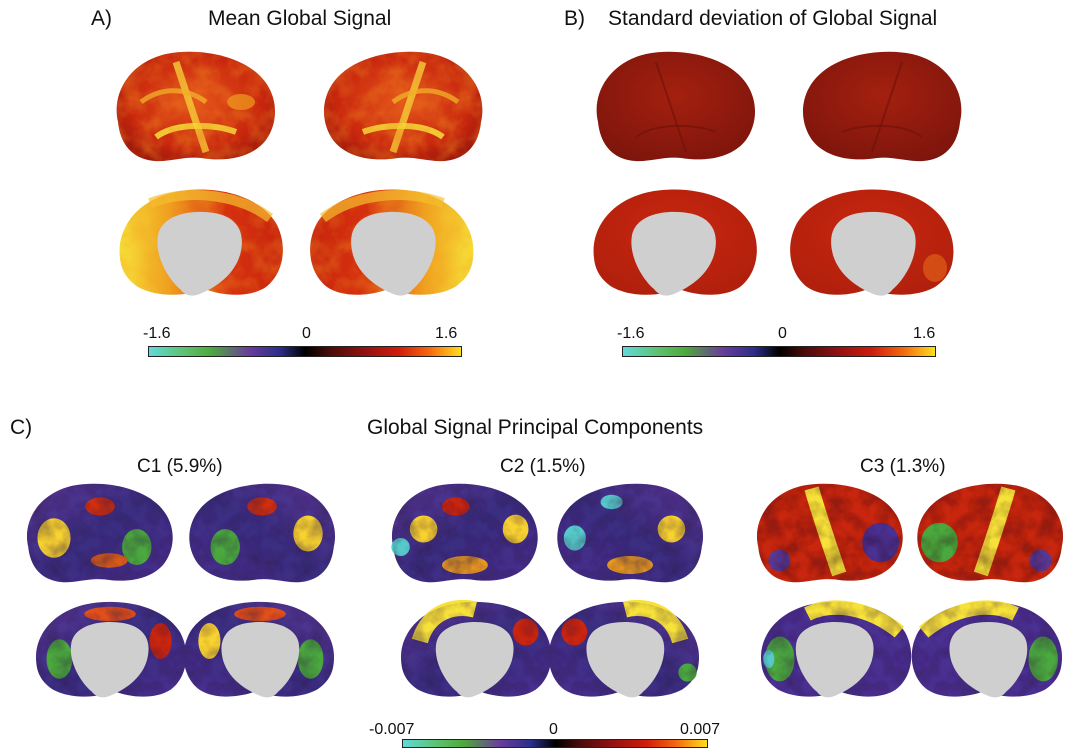 The width and height of the screenshot is (1077, 748). Describe the element at coordinates (574, 18) in the screenshot. I see `panel-b-letter: B)` at that location.